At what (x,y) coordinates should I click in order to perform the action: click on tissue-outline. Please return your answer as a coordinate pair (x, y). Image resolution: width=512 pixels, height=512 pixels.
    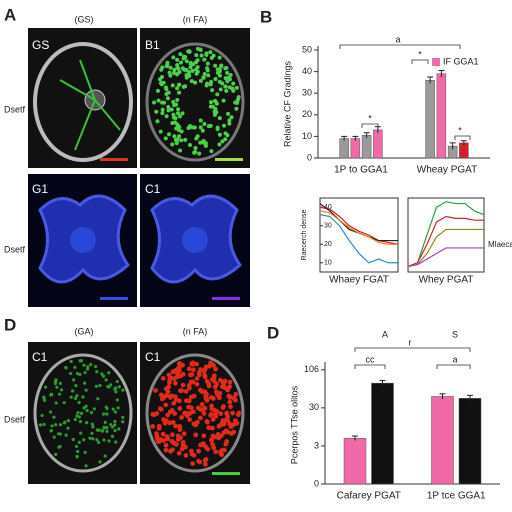
    Looking at the image, I should click on (195, 102).